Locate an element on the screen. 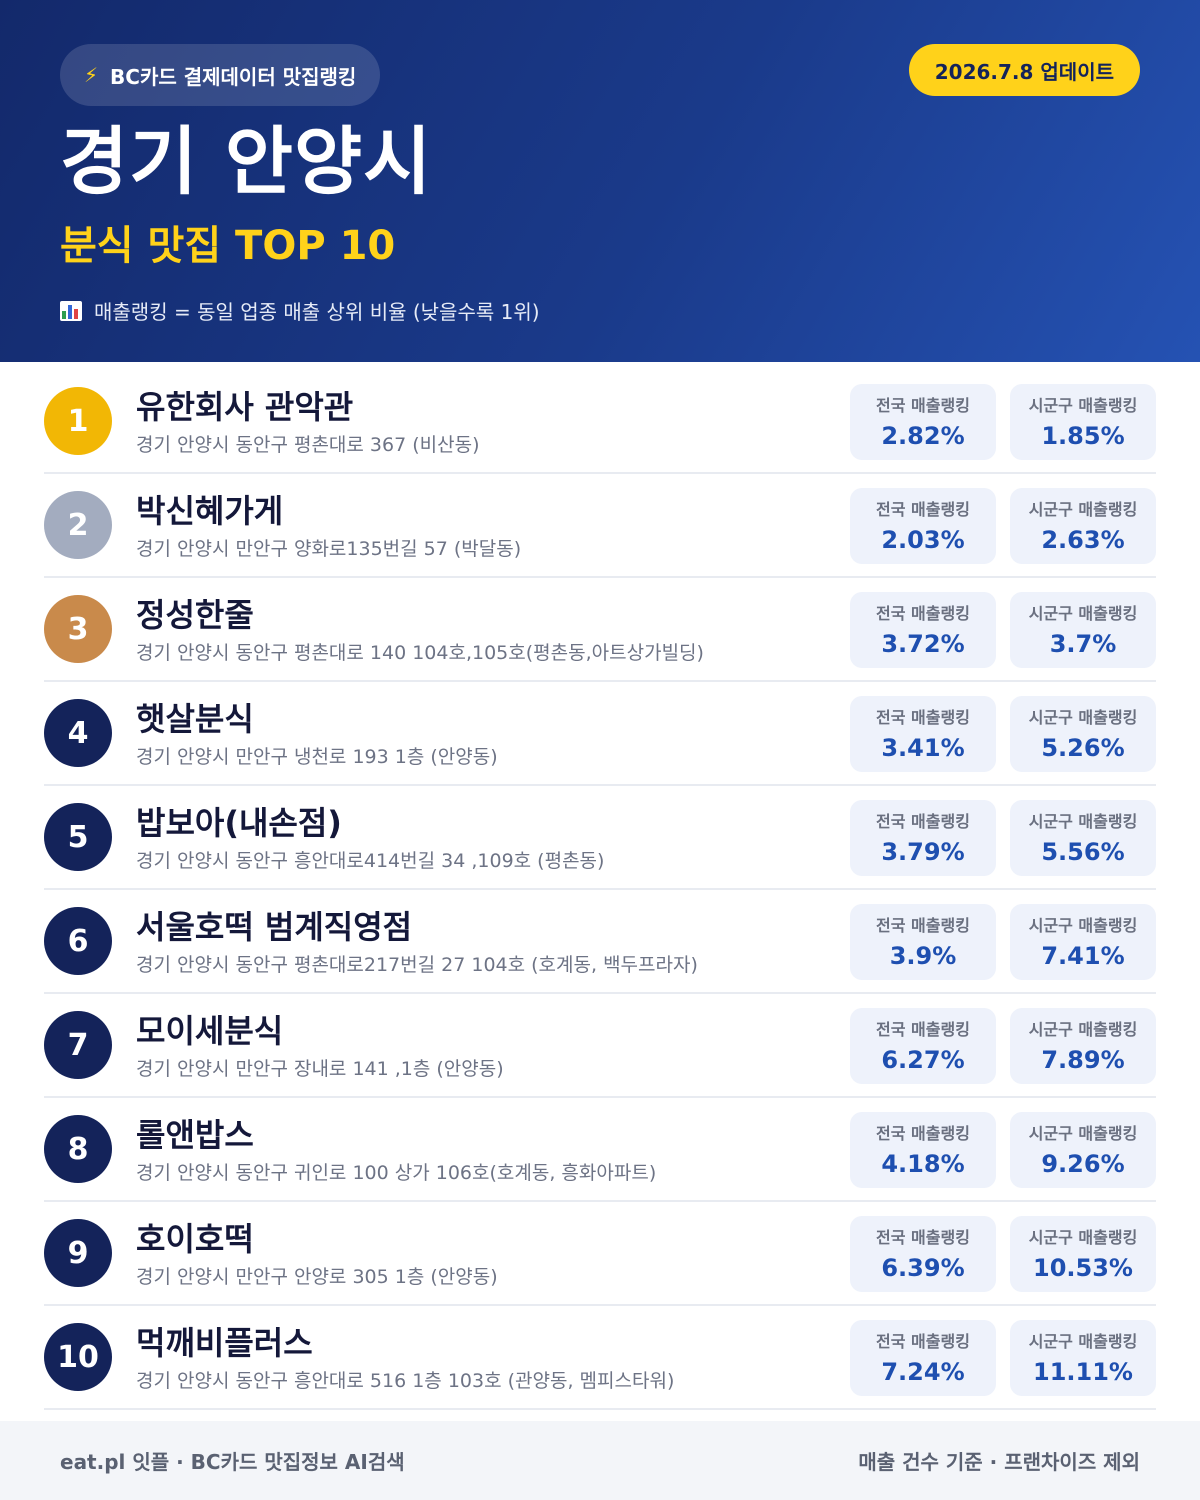  national-ranking-card: 전국 매출랭킹 6.39% is located at coordinates (923, 1254).